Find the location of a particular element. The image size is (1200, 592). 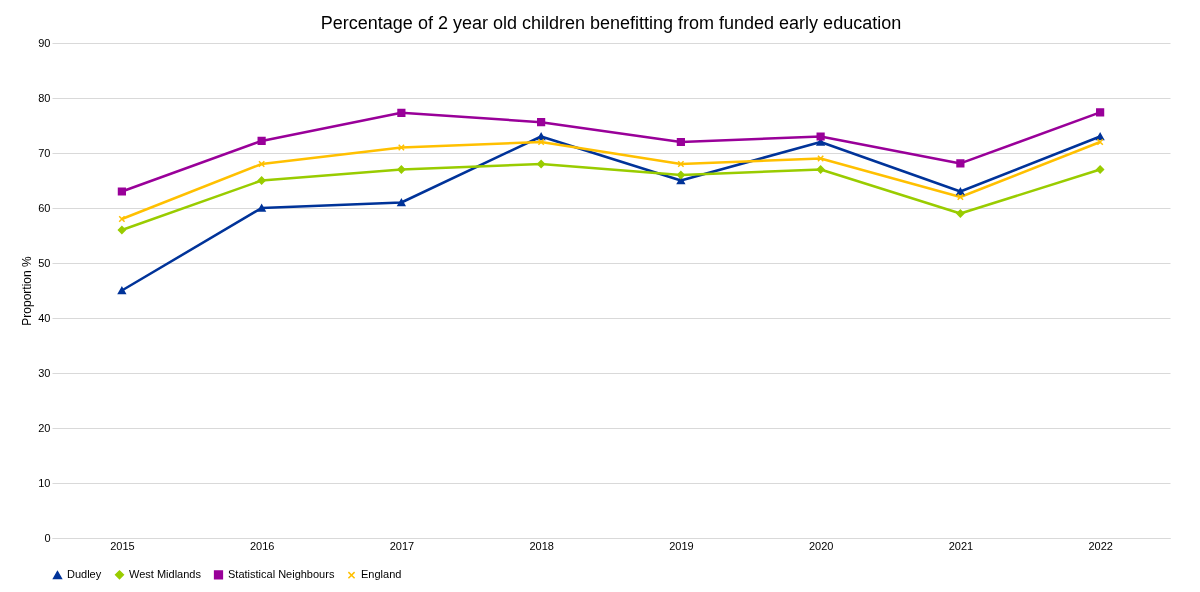

legend-label: Statistical Neighbours is located at coordinates (281, 573).